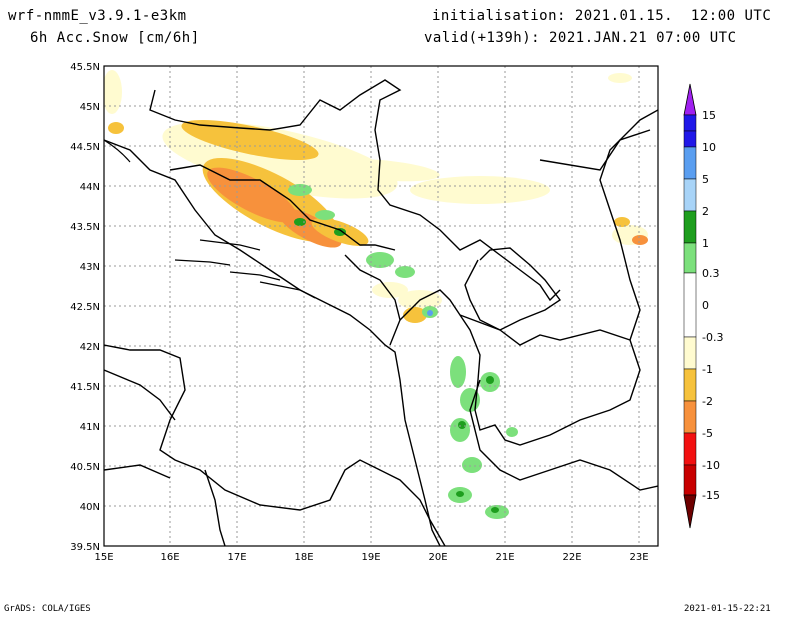 The image size is (800, 618). I want to click on colorbar-label: -10, so click(711, 465).